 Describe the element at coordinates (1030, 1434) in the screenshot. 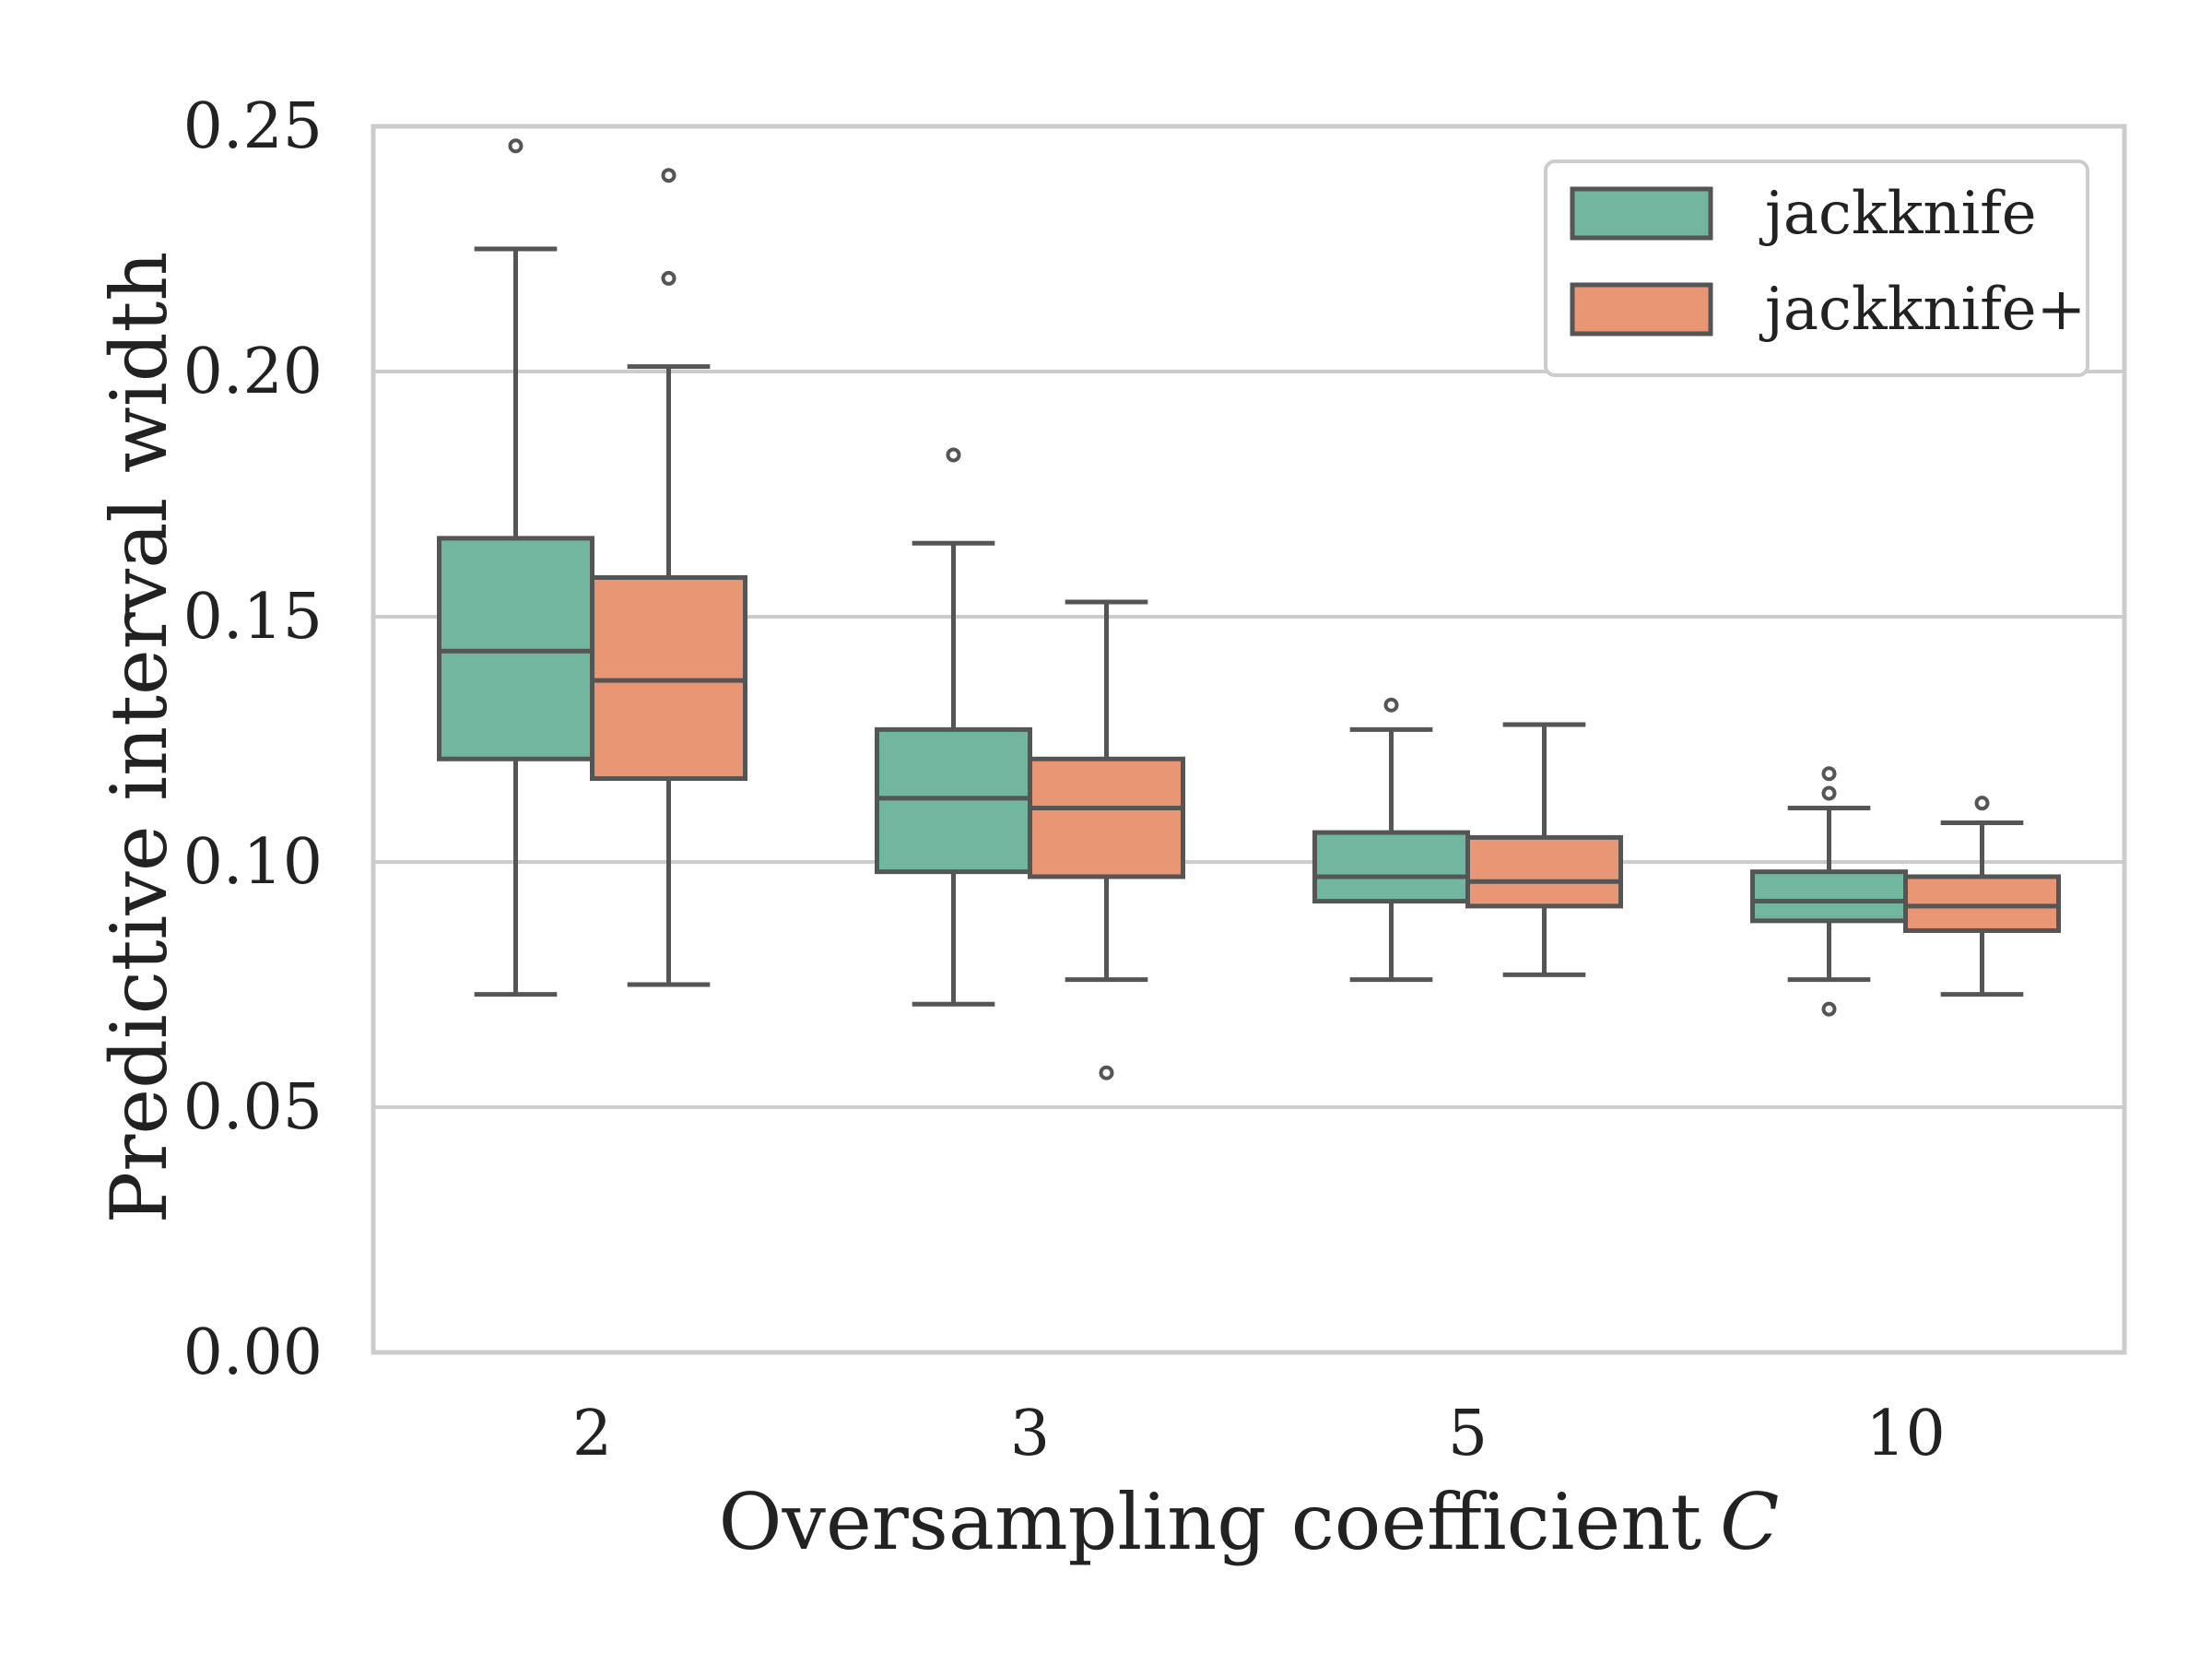

I see `x-tick-label: 3` at that location.